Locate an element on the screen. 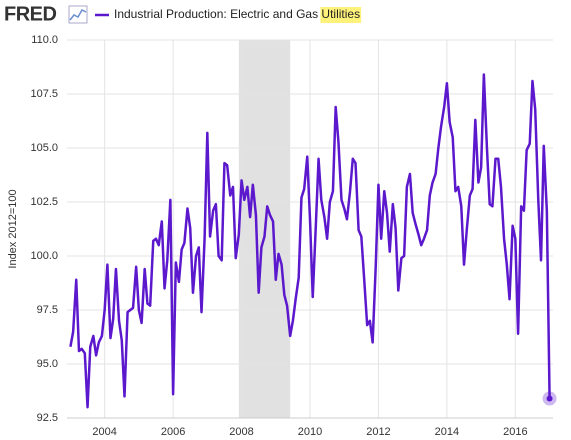  logo-icon is located at coordinates (78, 14).